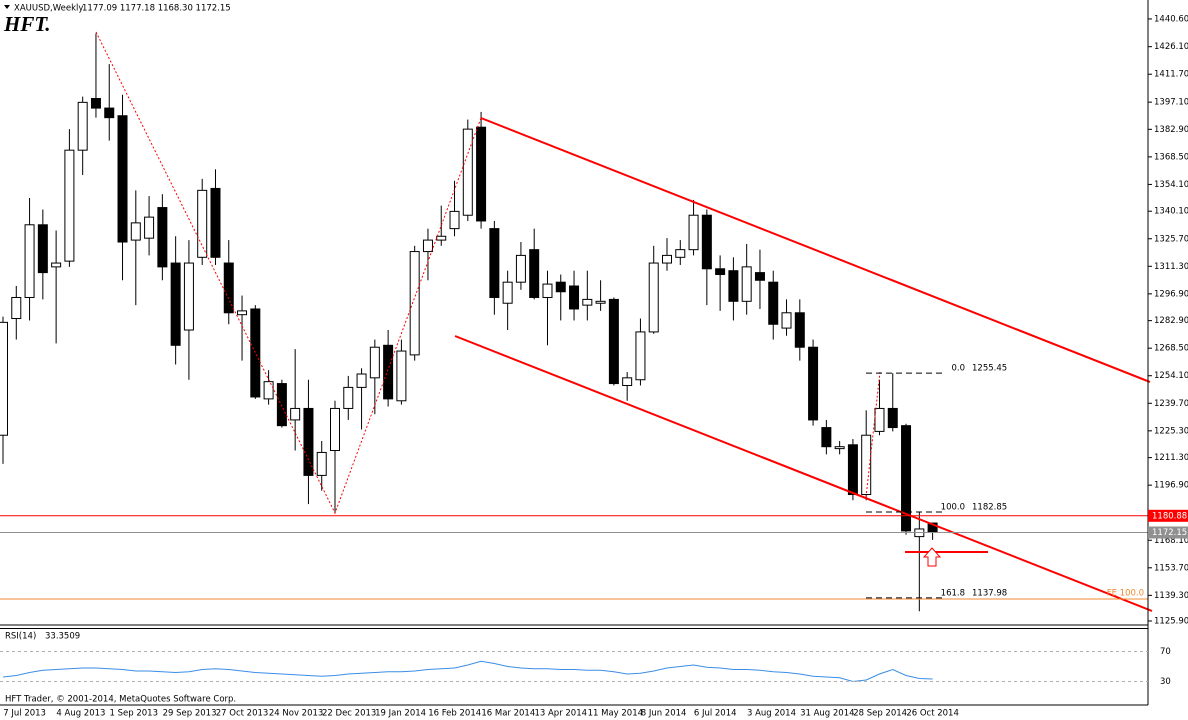  I want to click on zigzag-line, so click(873, 434).